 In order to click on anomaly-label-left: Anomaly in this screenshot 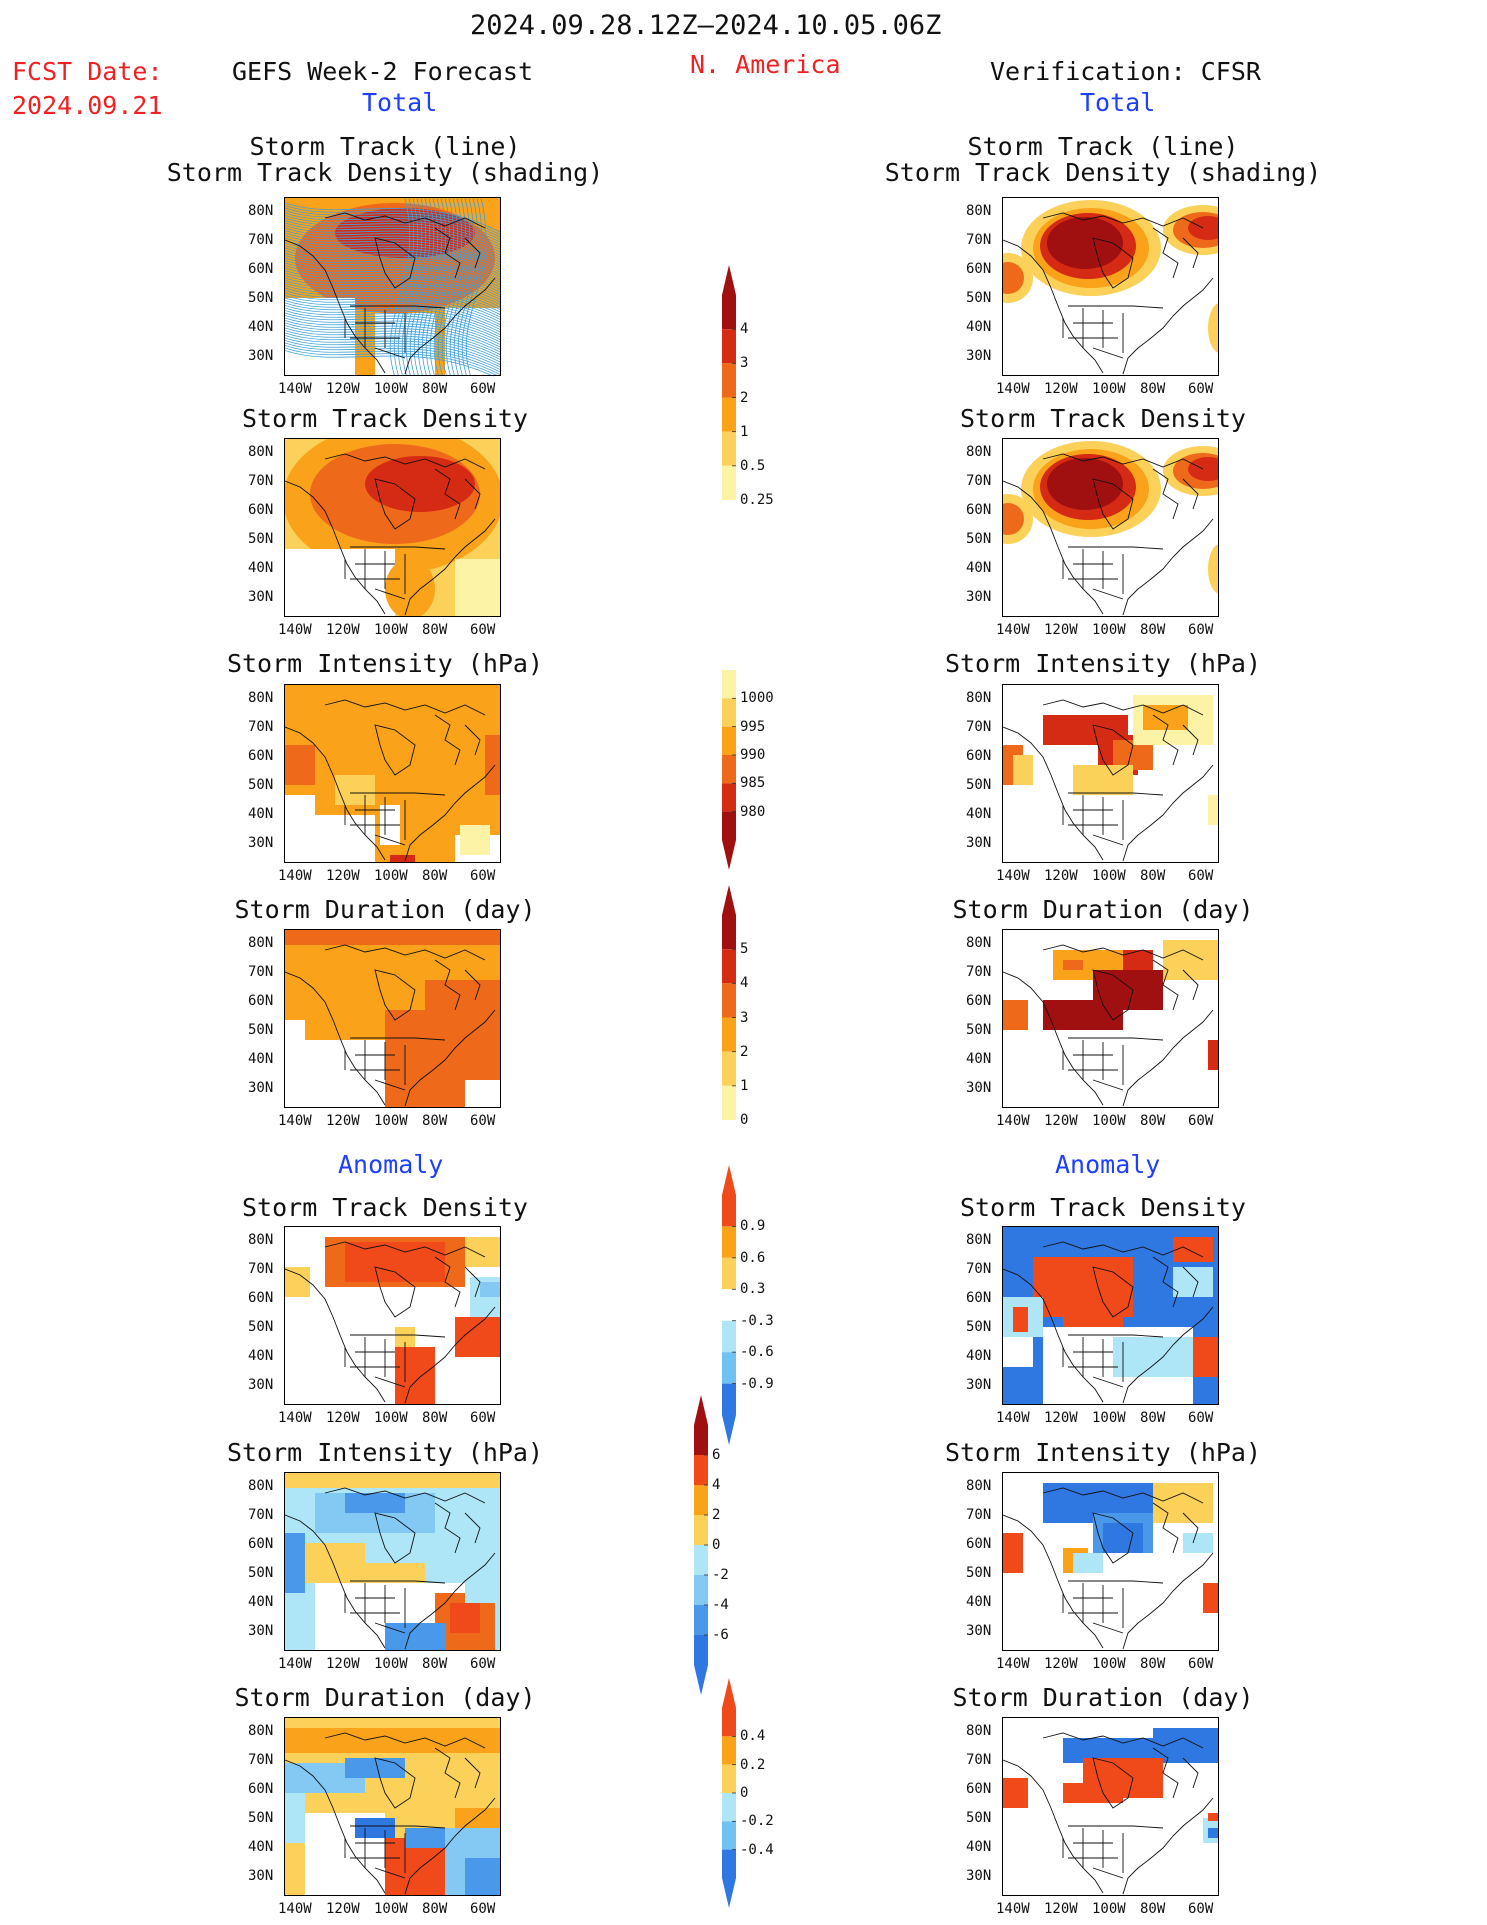, I will do `click(391, 1164)`.